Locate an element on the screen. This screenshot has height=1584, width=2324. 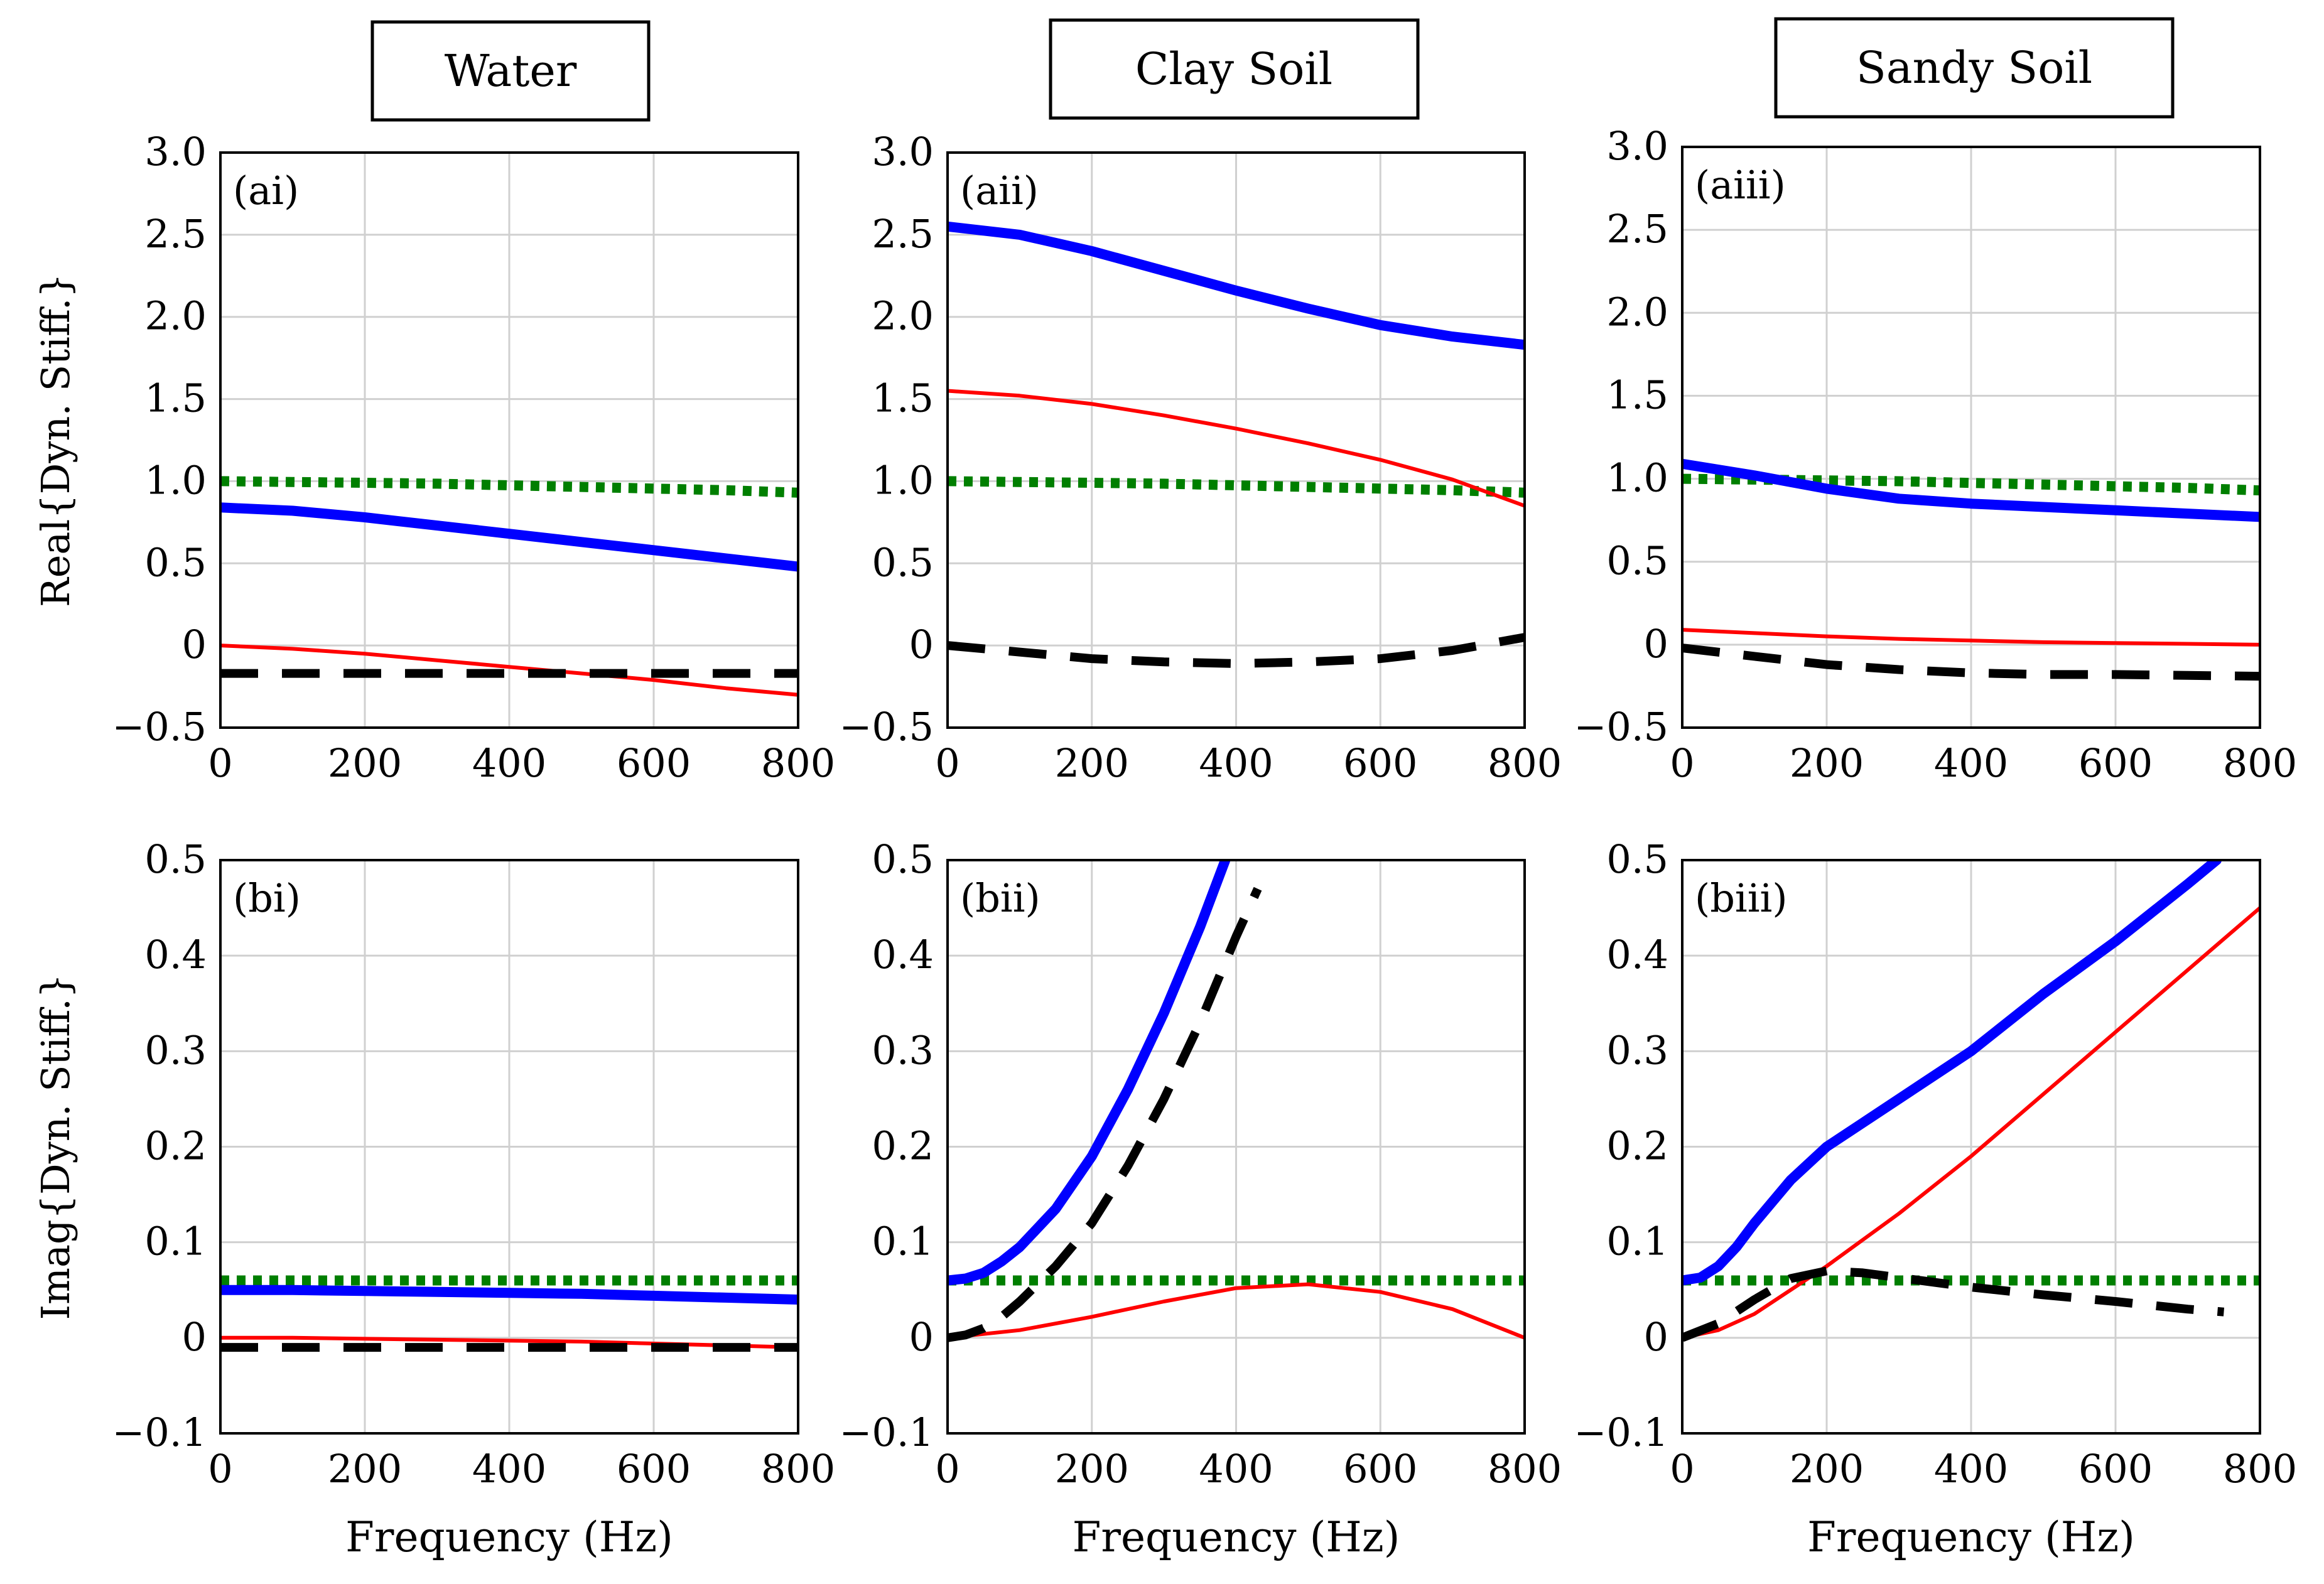
header-sandy-soil-text: Sandy Soil is located at coordinates (1974, 68).